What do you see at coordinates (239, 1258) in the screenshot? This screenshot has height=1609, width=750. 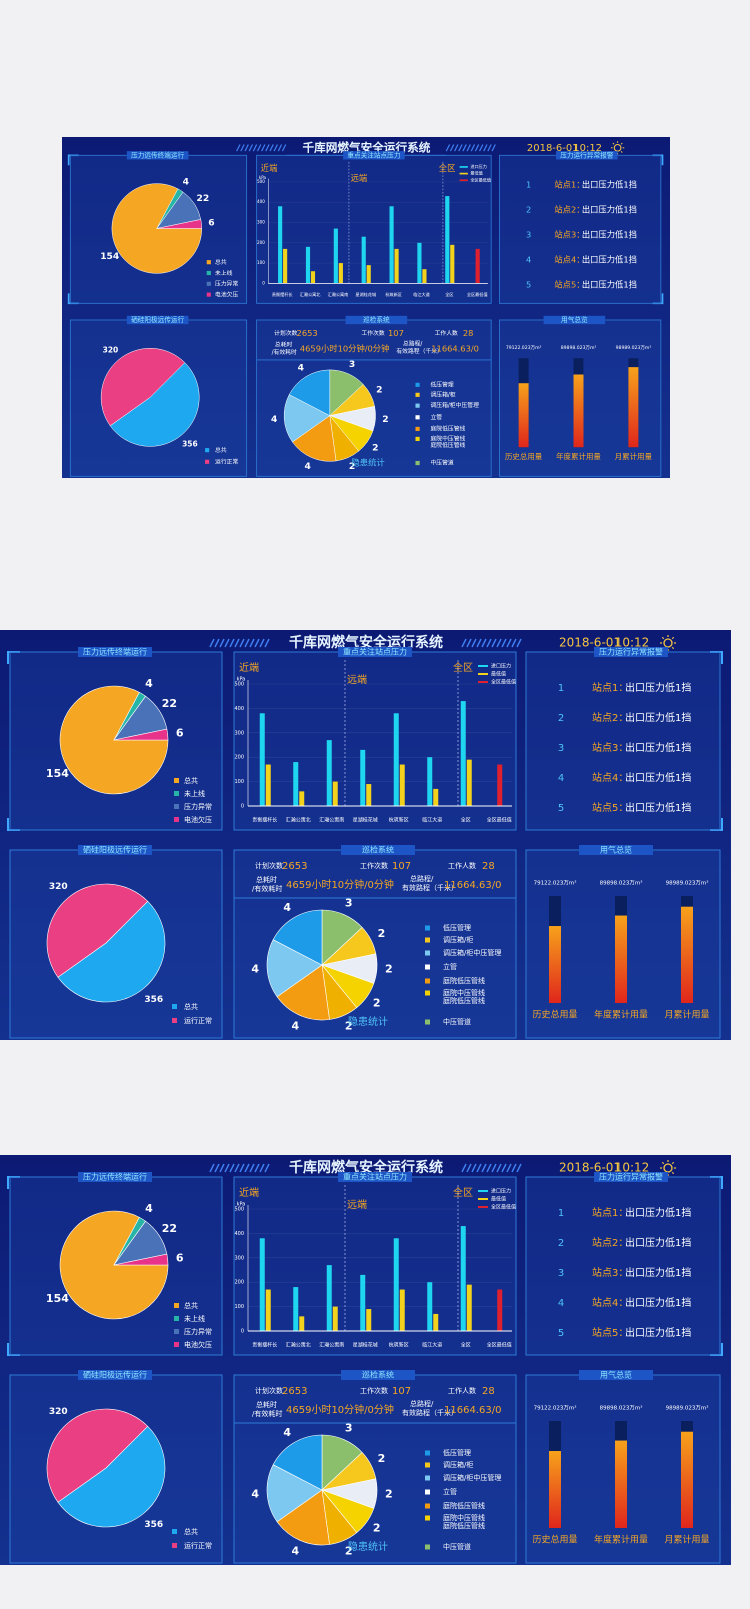 I see `y-tick-label: 300` at bounding box center [239, 1258].